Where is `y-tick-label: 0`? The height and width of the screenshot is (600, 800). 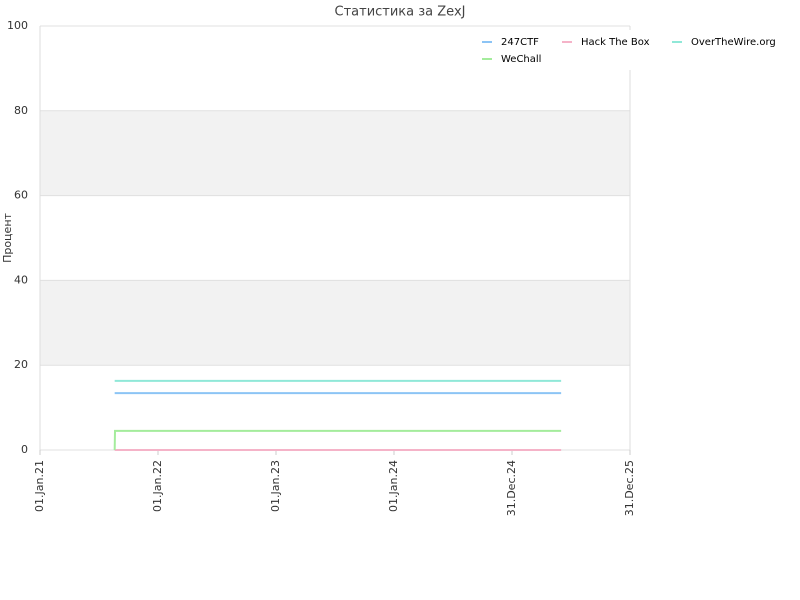 y-tick-label: 0 is located at coordinates (24, 449).